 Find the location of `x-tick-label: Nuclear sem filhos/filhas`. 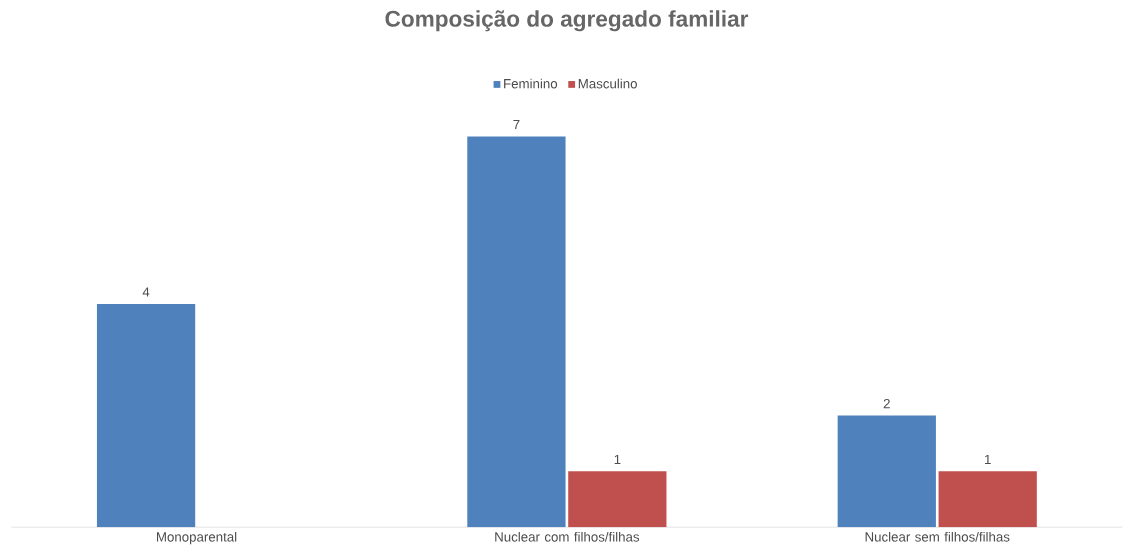

x-tick-label: Nuclear sem filhos/filhas is located at coordinates (937, 537).